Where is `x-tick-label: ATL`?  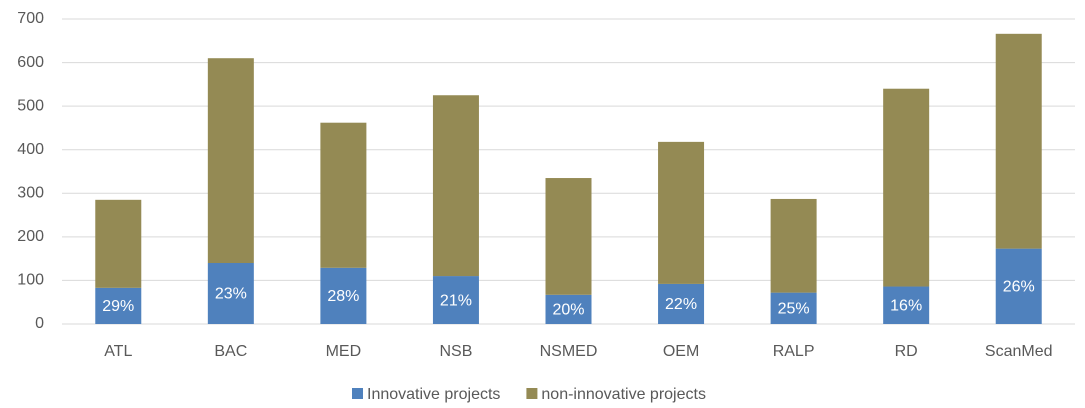
x-tick-label: ATL is located at coordinates (118, 351).